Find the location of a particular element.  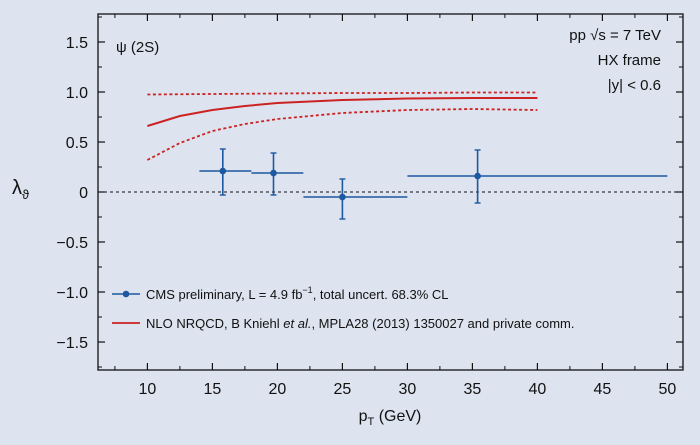

x-tick-label: 15 is located at coordinates (213, 389).